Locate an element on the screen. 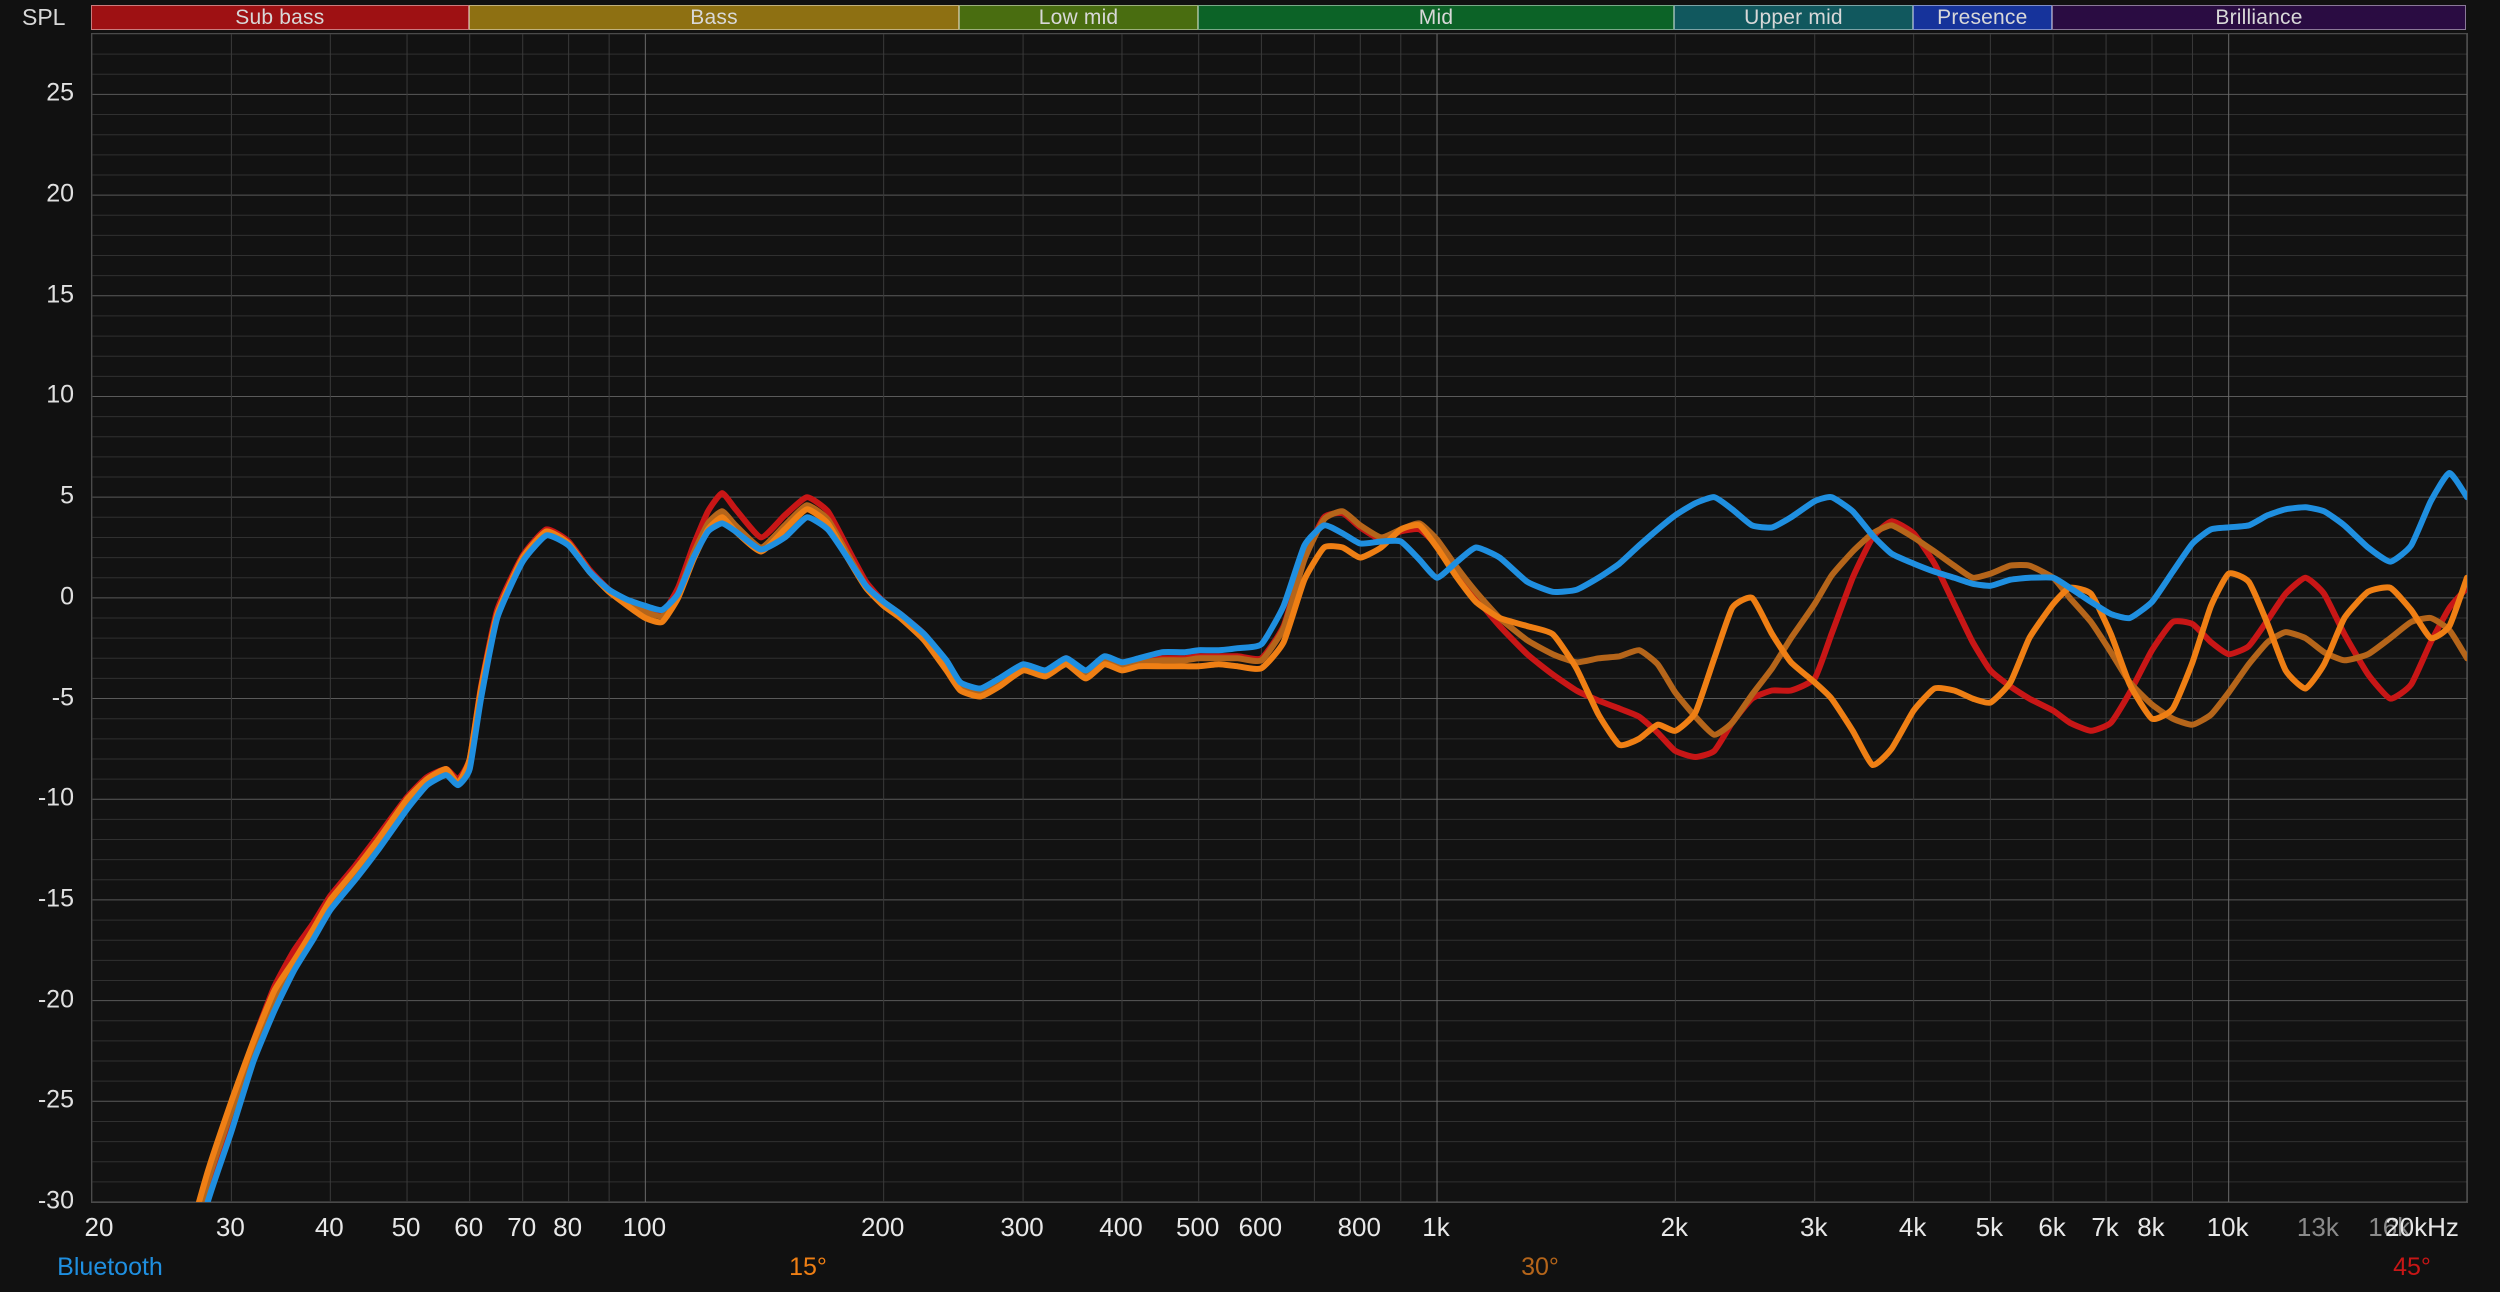  y-tick--20: -20 is located at coordinates (55, 999).